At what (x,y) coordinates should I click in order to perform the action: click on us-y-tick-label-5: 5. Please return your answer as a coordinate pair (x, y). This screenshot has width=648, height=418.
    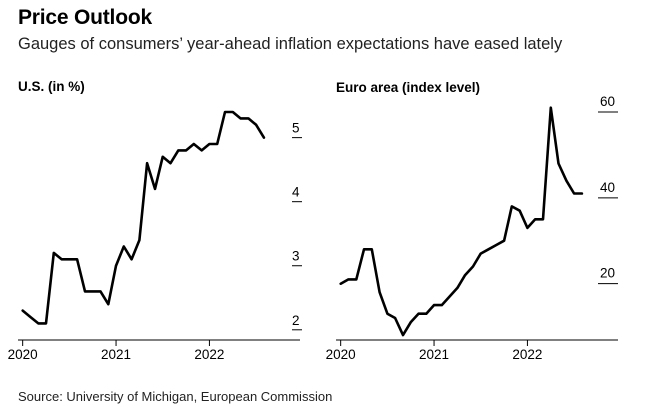
    Looking at the image, I should click on (296, 128).